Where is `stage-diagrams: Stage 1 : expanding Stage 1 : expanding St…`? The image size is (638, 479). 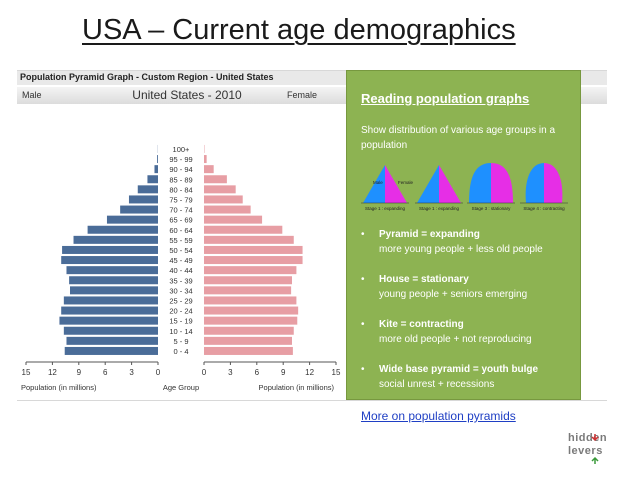 stage-diagrams: Stage 1 : expanding Stage 1 : expanding St… is located at coordinates (464, 187).